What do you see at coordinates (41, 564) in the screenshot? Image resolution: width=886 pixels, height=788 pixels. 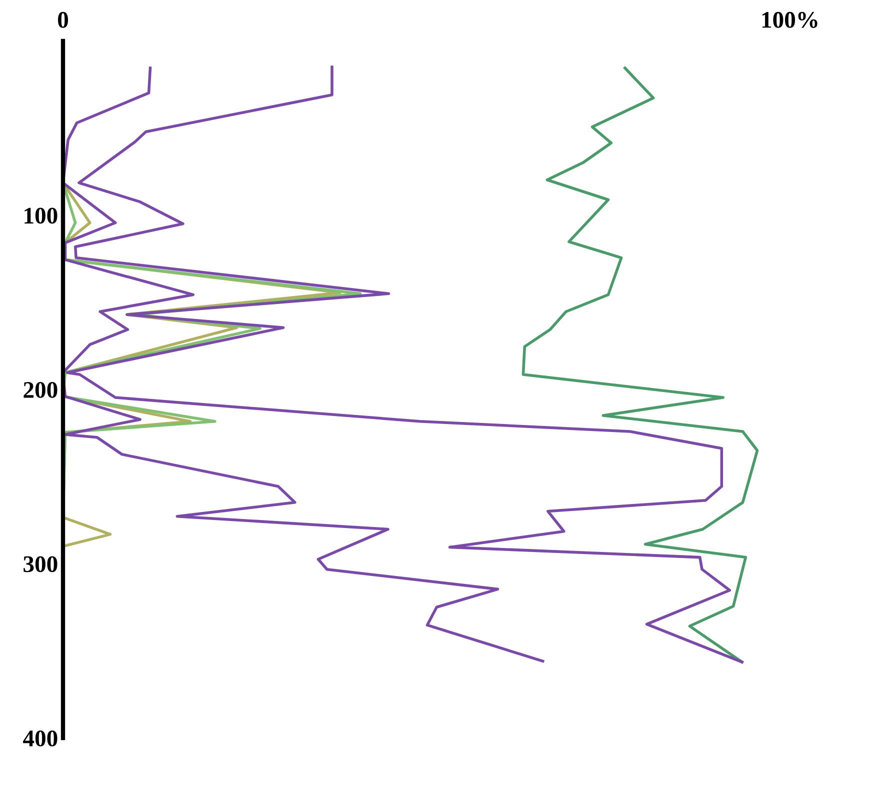 I see `y-tick-label: 300` at bounding box center [41, 564].